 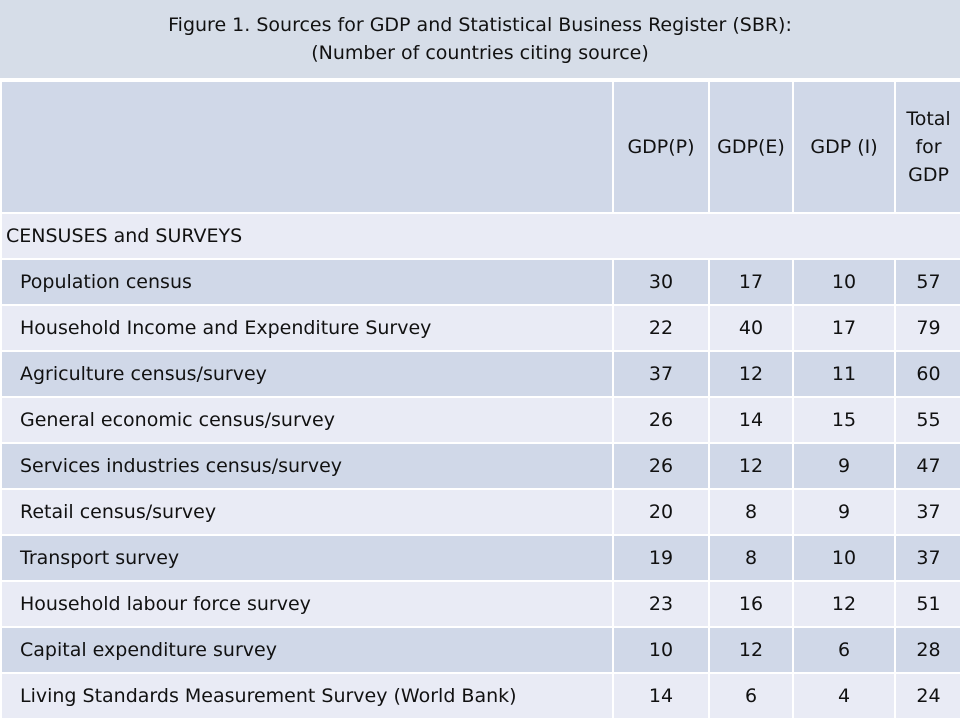 I want to click on table-row: General economic census/survey 26 14 15 55, so click(x=480, y=419).